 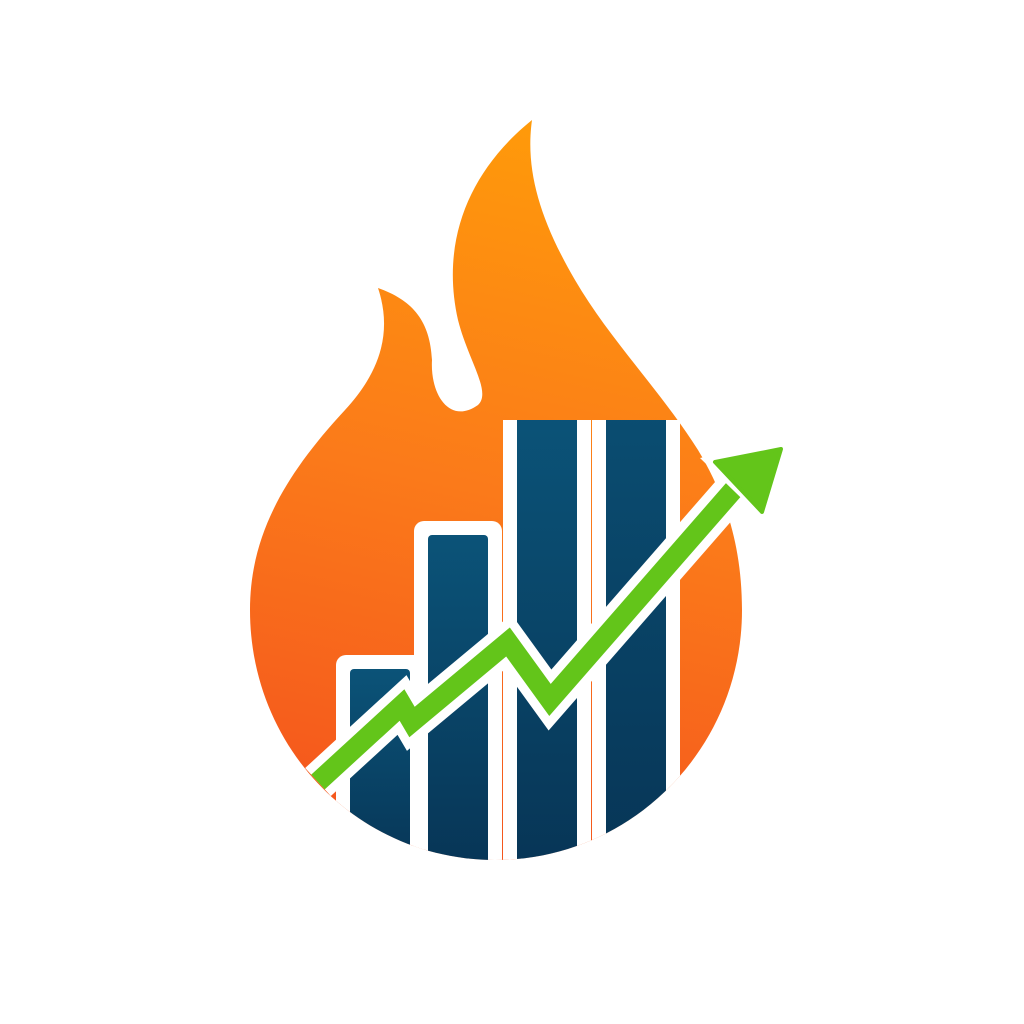 I want to click on arrow-line, so click(x=530, y=631).